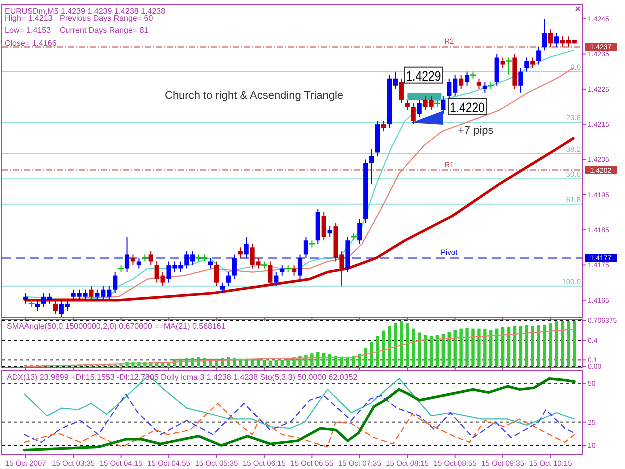  What do you see at coordinates (28, 30) in the screenshot?
I see `annotation: Low= 1.4153` at bounding box center [28, 30].